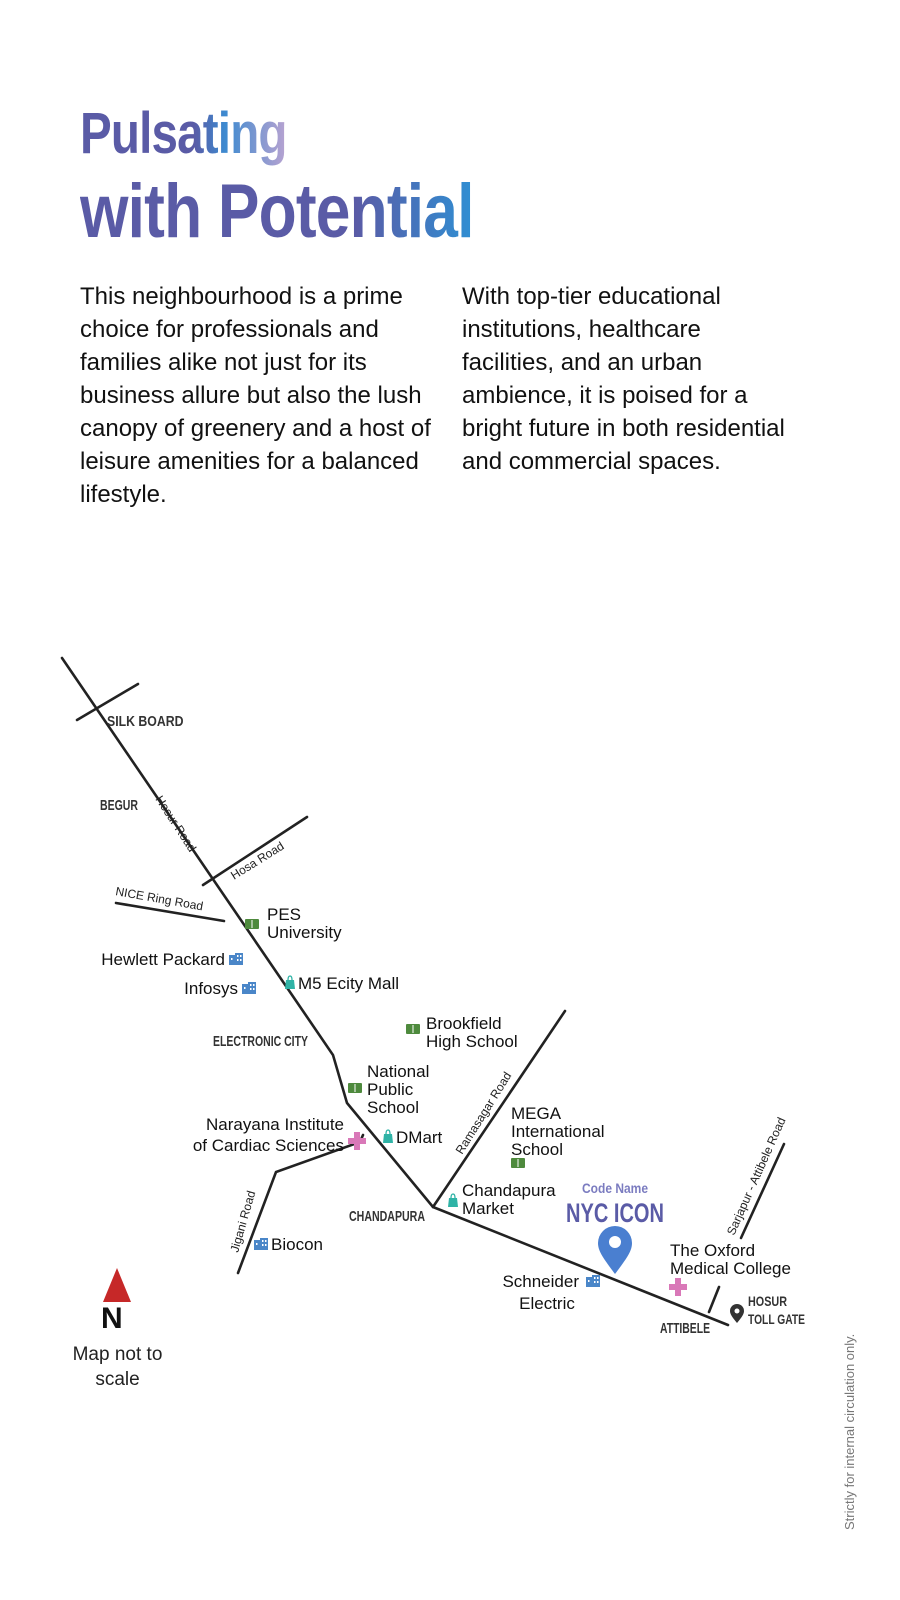 The height and width of the screenshot is (1600, 900). I want to click on project-name: NYC ICON, so click(615, 1213).